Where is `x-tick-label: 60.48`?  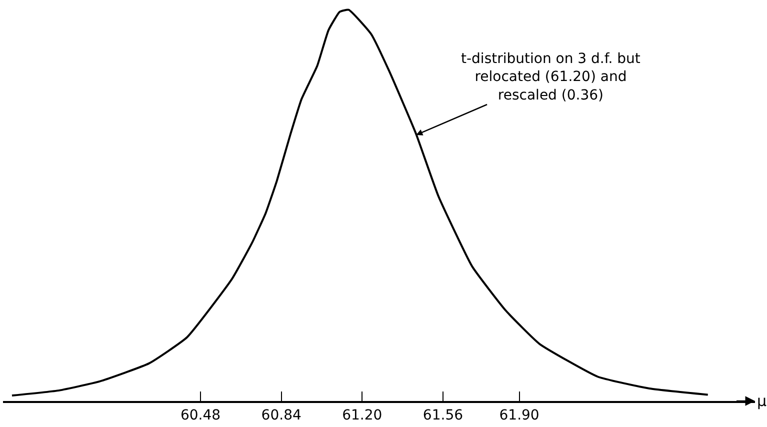 x-tick-label: 60.48 is located at coordinates (200, 416).